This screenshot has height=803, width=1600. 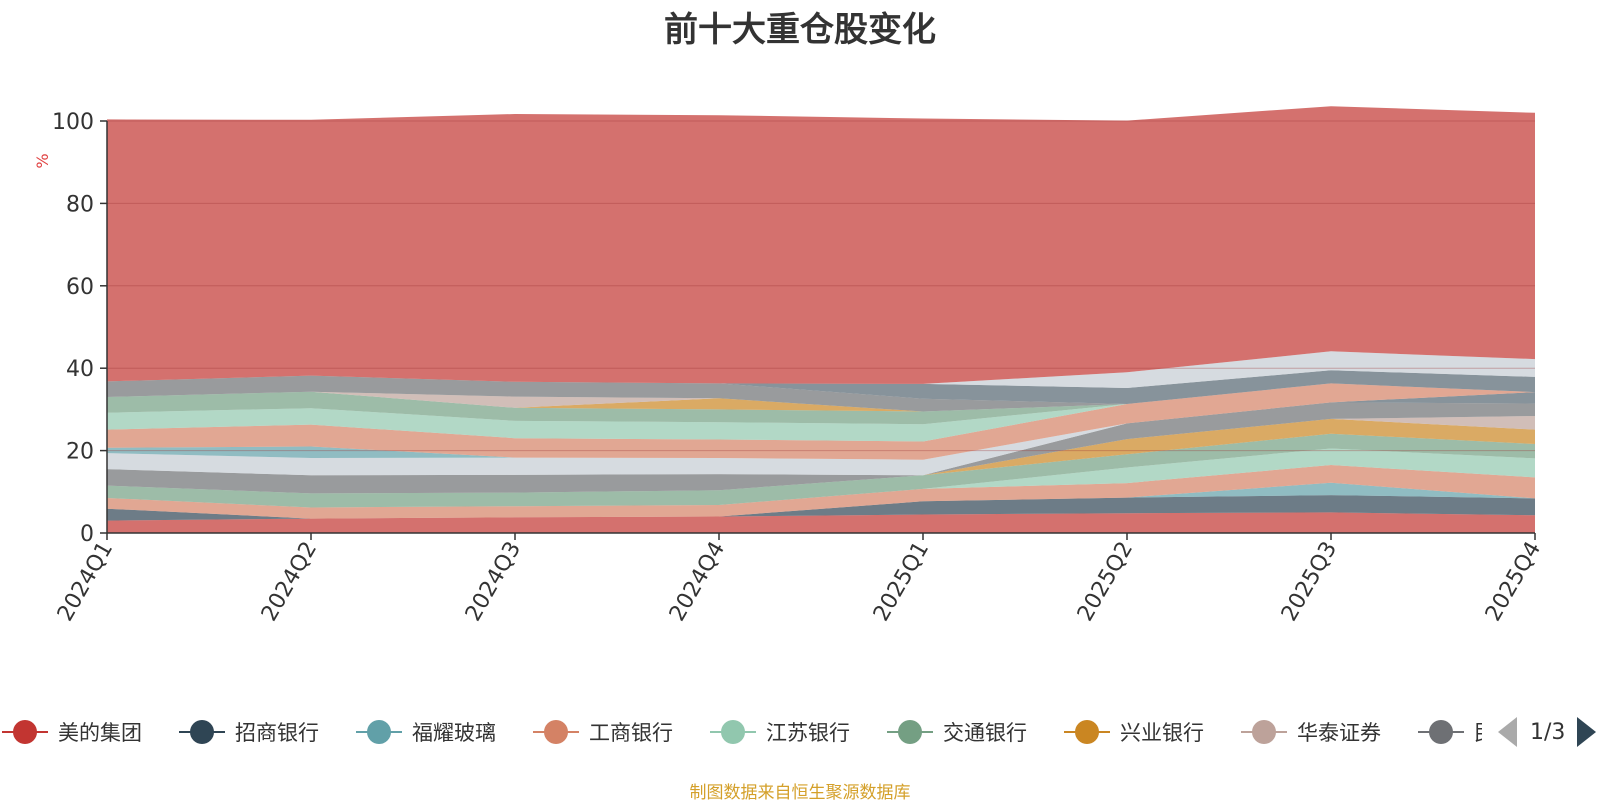 I want to click on legend-label: 福耀玻璃, so click(x=454, y=733).